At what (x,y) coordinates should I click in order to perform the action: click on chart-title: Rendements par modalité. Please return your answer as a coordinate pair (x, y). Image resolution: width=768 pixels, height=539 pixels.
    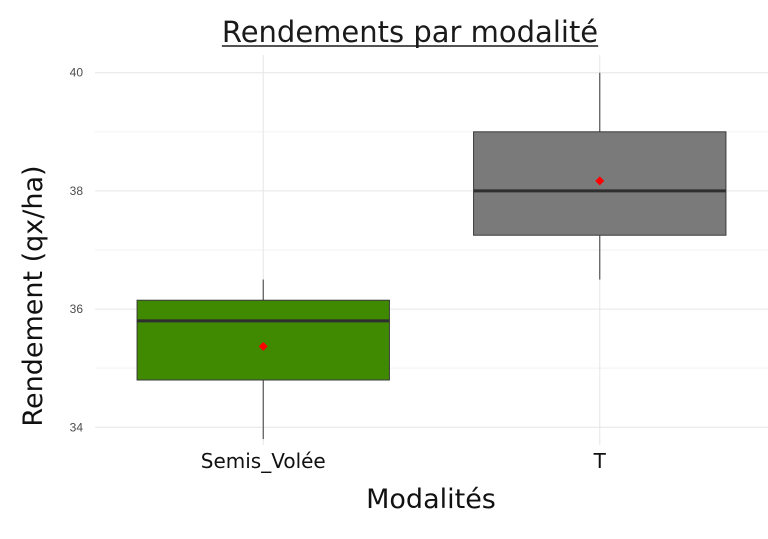
    Looking at the image, I should click on (410, 32).